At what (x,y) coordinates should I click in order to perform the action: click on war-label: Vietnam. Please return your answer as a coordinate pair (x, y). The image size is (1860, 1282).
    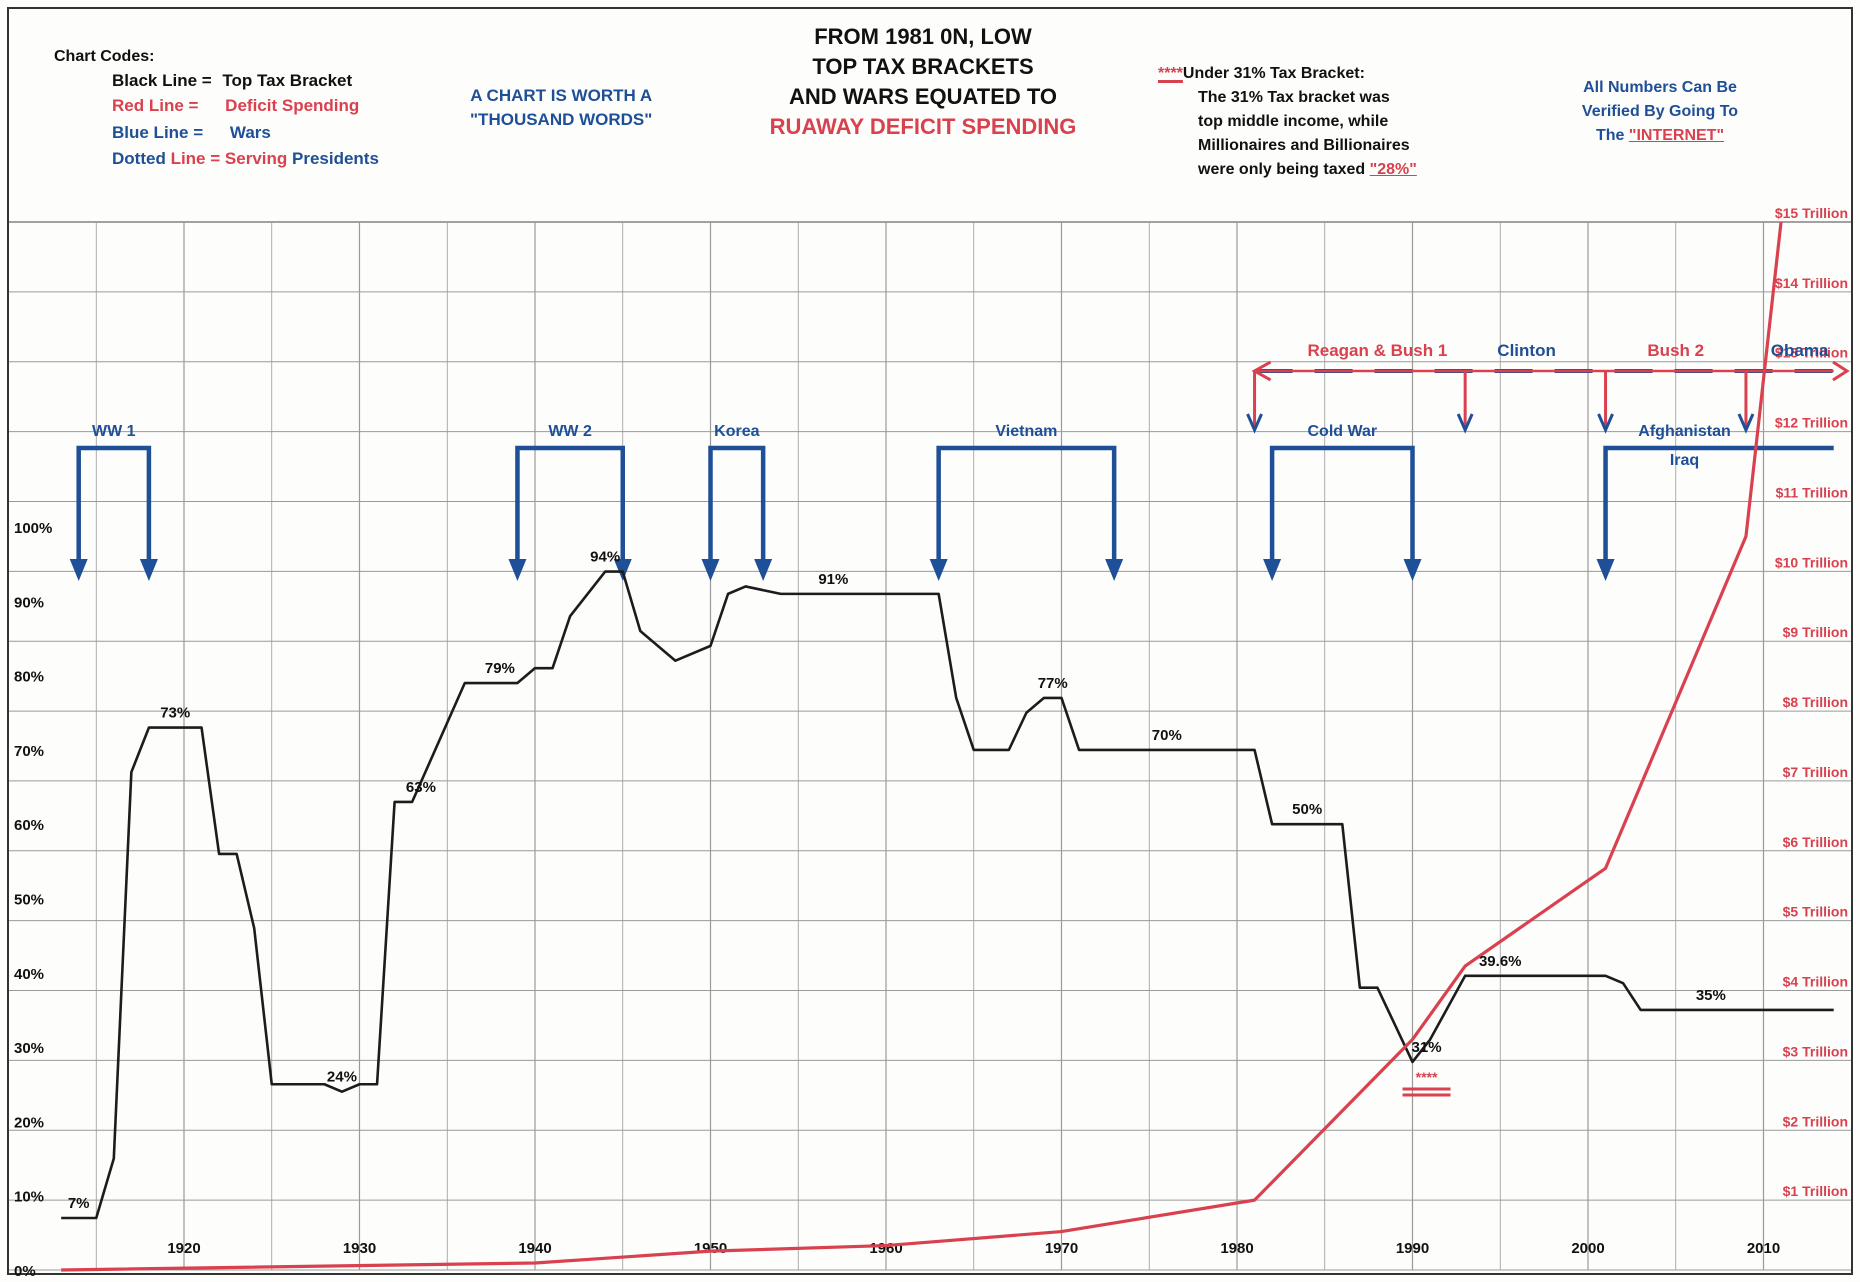
    Looking at the image, I should click on (1026, 431).